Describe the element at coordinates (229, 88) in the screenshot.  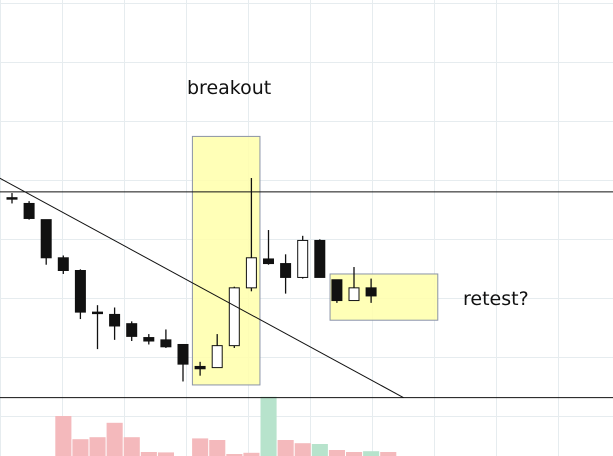
I see `annotation-breakout: breakout` at that location.